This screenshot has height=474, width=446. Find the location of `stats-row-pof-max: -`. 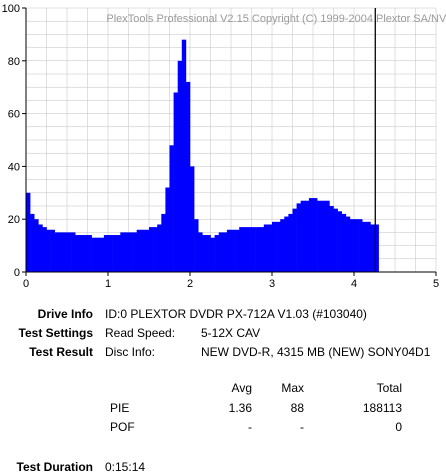

stats-row-pof-max: - is located at coordinates (302, 427).